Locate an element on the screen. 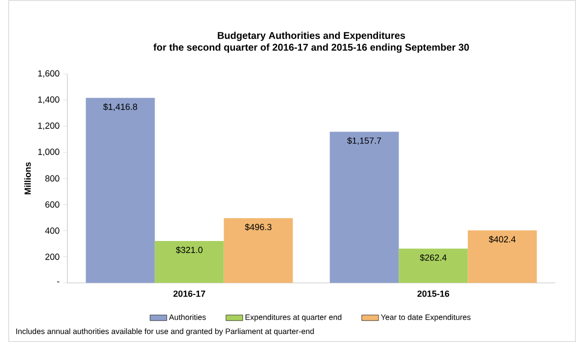  y-tick-label: 1,600 is located at coordinates (49, 74).